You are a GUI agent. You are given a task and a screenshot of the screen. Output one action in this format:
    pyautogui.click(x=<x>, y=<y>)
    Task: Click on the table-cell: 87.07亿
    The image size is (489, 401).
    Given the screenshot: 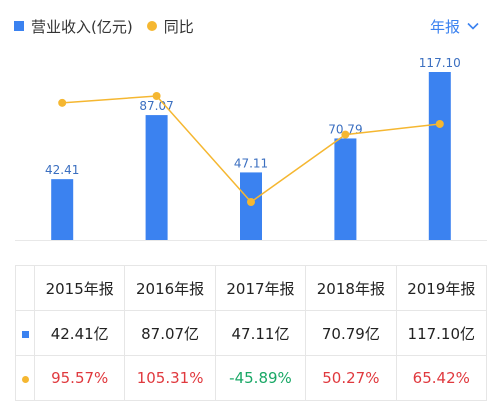 What is the action you would take?
    pyautogui.click(x=170, y=333)
    